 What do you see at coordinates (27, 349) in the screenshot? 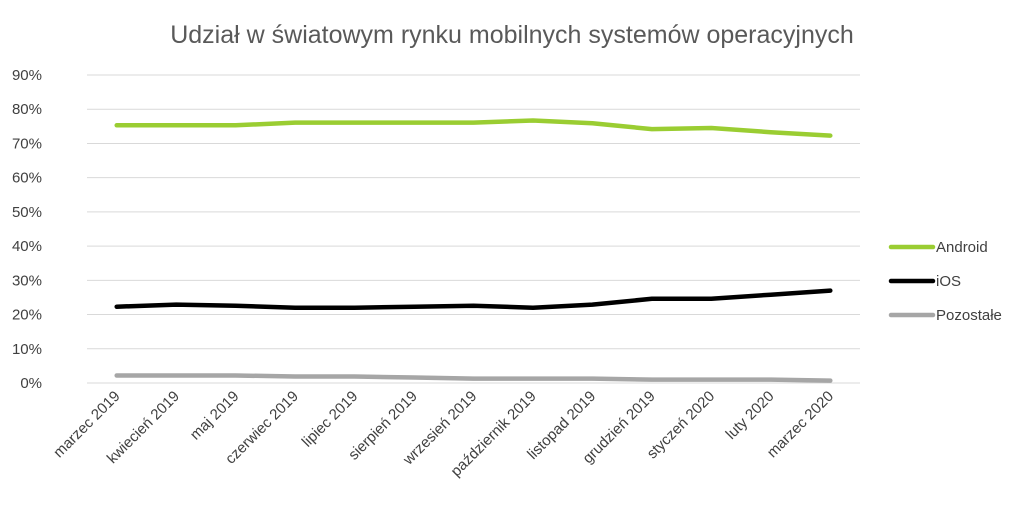
I see `y-tick-label: 10%` at bounding box center [27, 349].